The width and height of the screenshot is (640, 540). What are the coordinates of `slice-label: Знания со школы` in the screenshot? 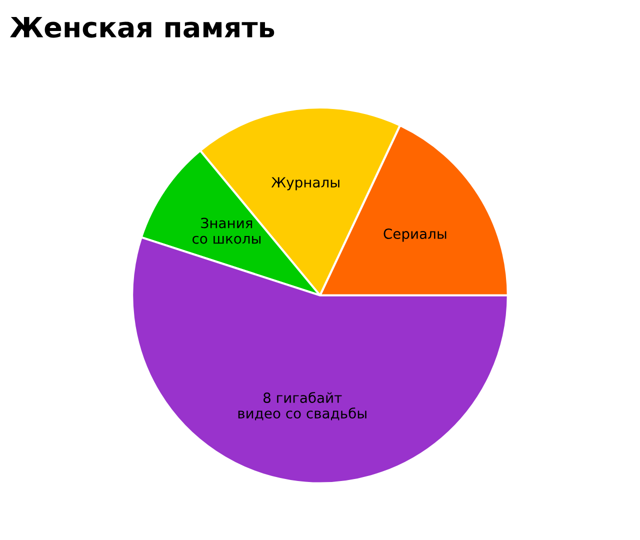 It's located at (226, 231).